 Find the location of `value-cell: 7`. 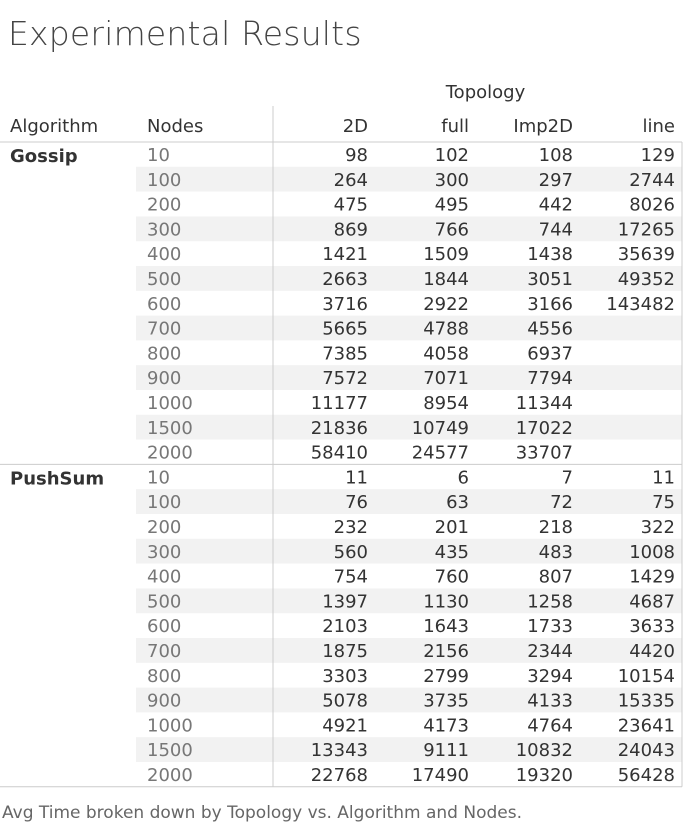

value-cell: 7 is located at coordinates (567, 477).